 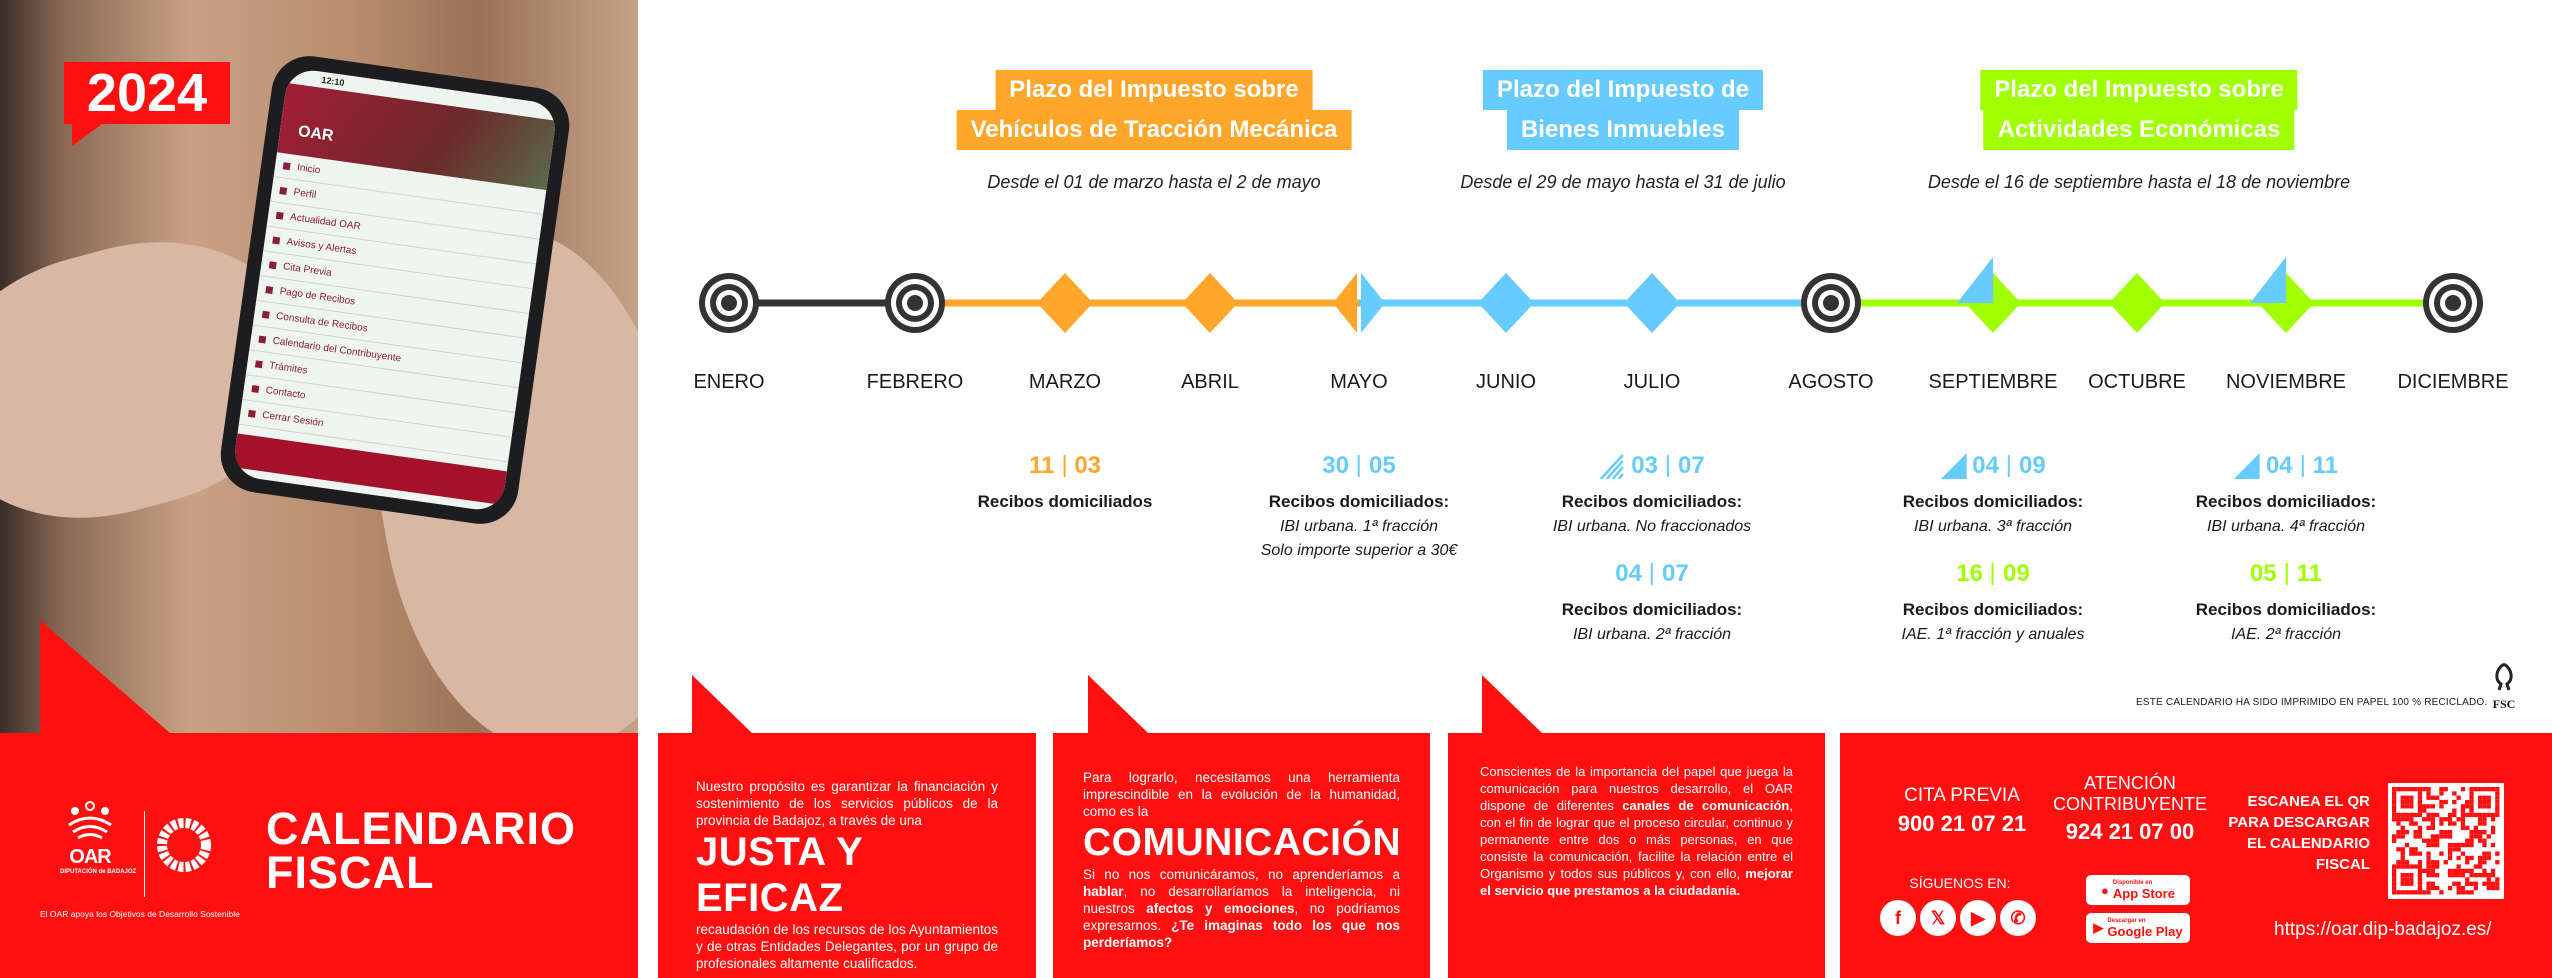 I want to click on play-icon: ▶, so click(x=2098, y=927).